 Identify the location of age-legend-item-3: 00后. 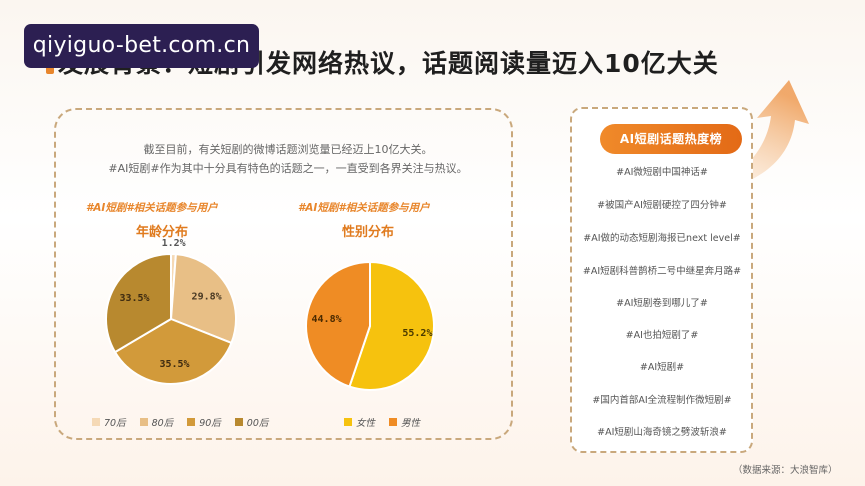
(251, 422).